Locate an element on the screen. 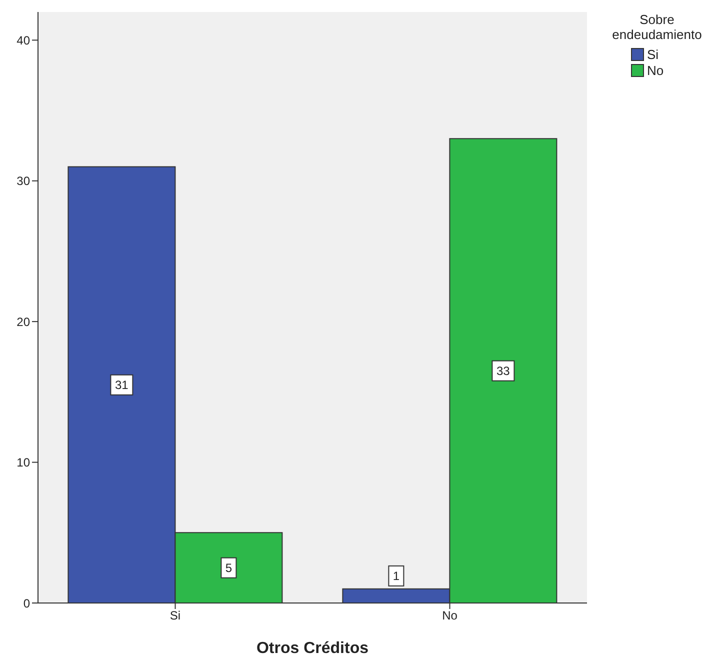 The image size is (725, 667). legend-label: Si is located at coordinates (653, 54).